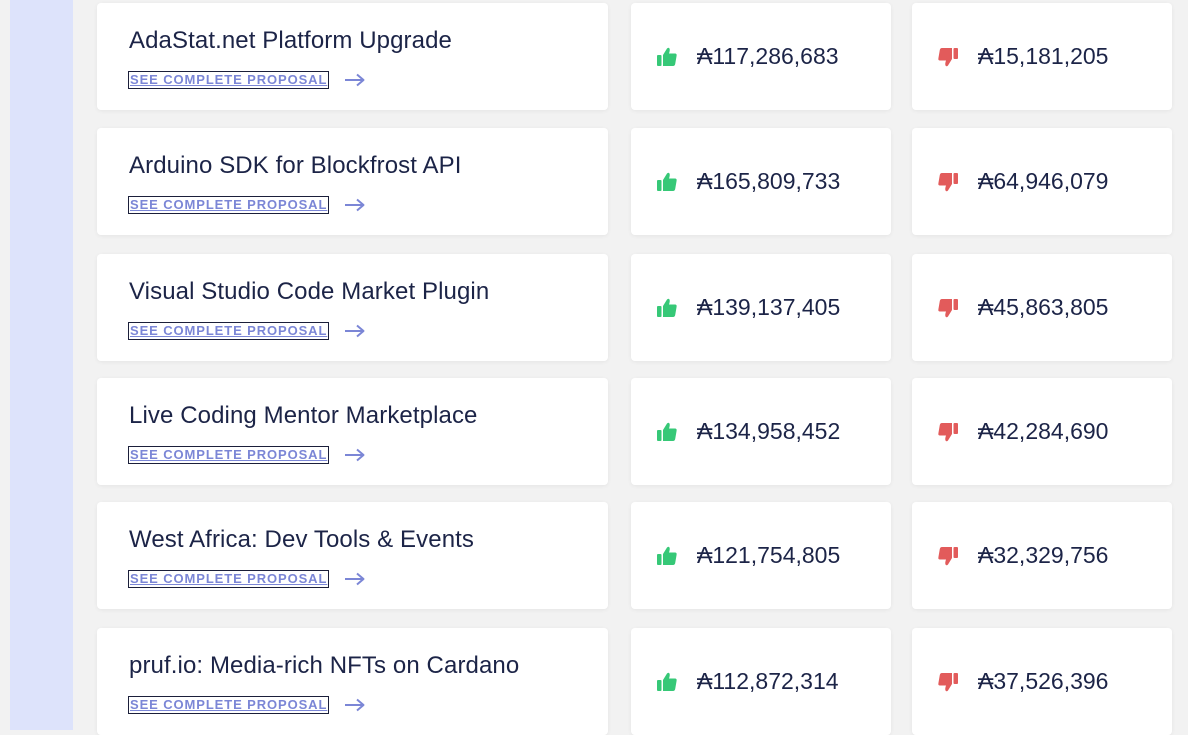  I want to click on proposal-title: Visual Studio Code Market Plugin, so click(309, 291).